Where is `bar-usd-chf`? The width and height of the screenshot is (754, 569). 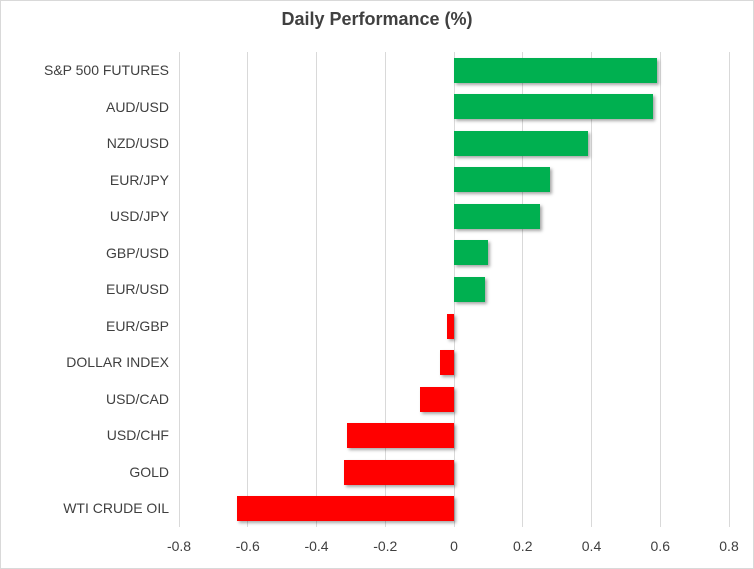 bar-usd-chf is located at coordinates (400, 436).